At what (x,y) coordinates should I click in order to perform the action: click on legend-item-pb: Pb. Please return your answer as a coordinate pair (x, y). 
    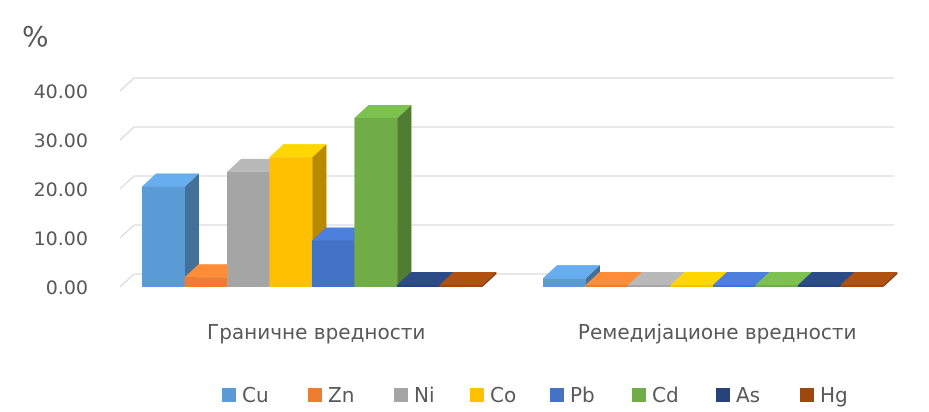
    Looking at the image, I should click on (572, 395).